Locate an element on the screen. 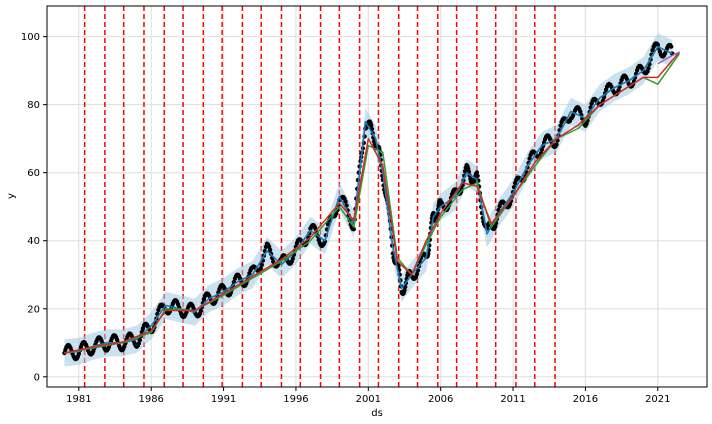 The image size is (712, 424). x-tick-label-8: 2021 is located at coordinates (657, 399).